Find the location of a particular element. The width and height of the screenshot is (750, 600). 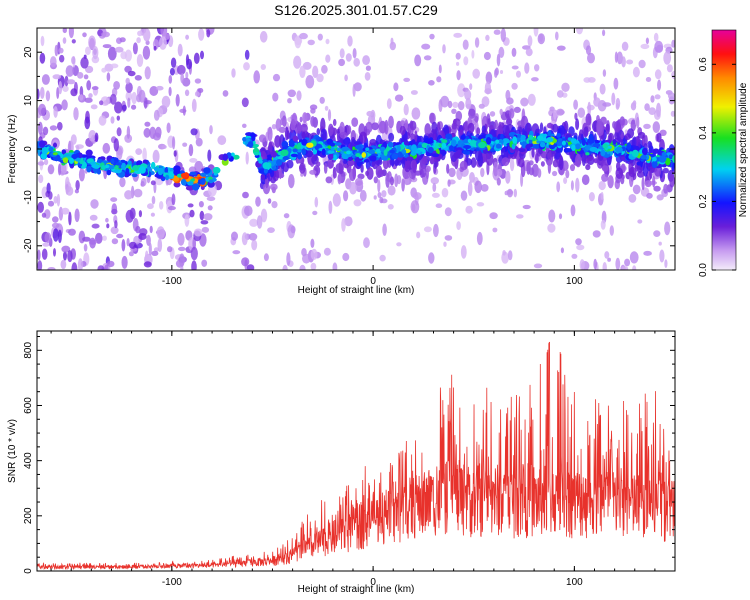

colorbar-tick-label: 0.6 is located at coordinates (703, 64).